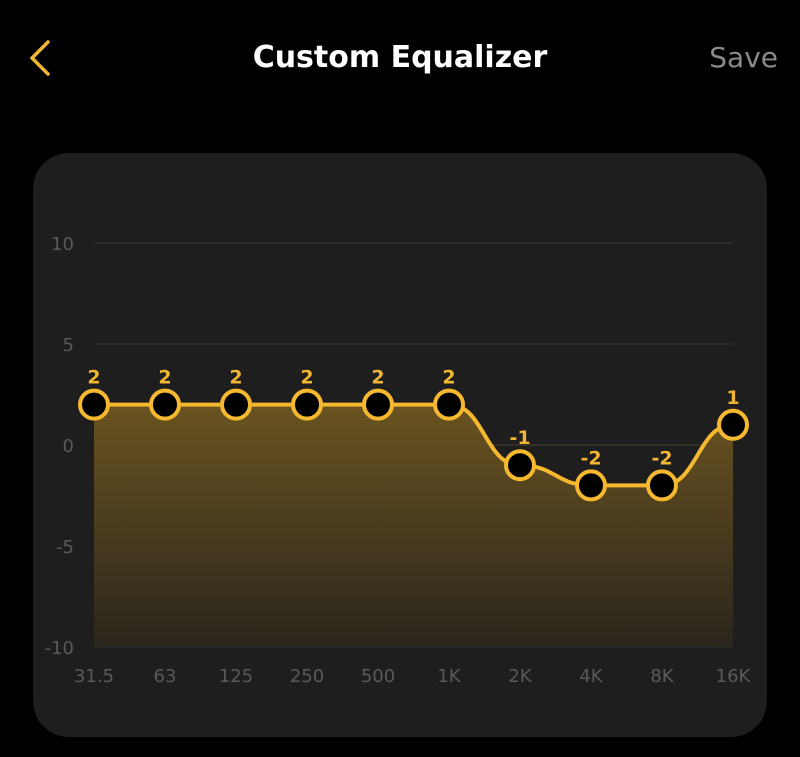 Image resolution: width=800 pixels, height=757 pixels. Describe the element at coordinates (68, 345) in the screenshot. I see `y-tick-label: 5` at that location.